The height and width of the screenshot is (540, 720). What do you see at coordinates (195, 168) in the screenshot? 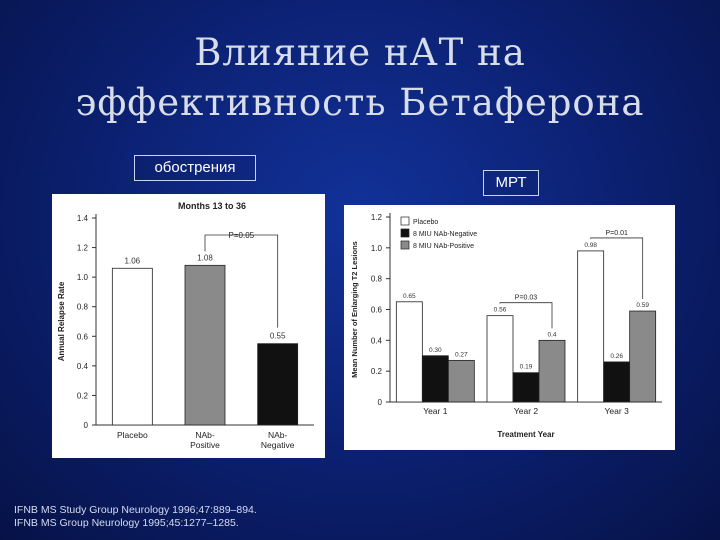
I see `relapse-chart-label: обострения` at bounding box center [195, 168].